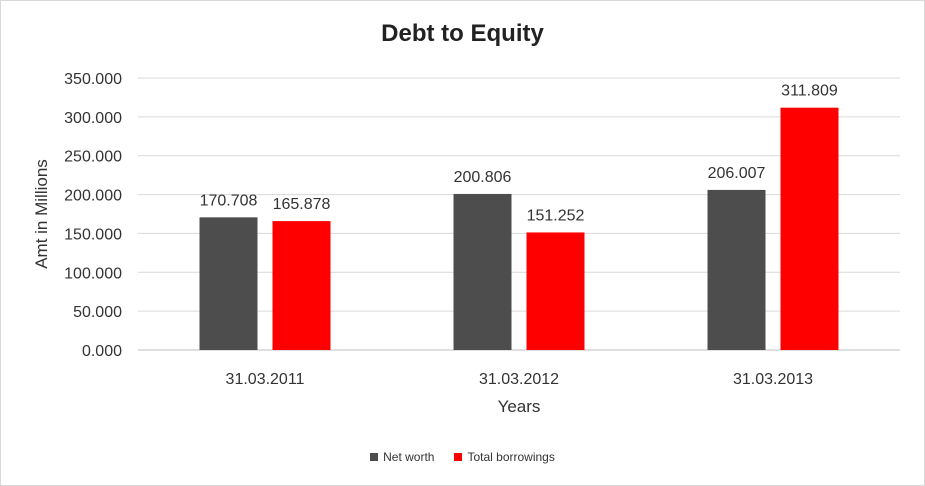 Image resolution: width=925 pixels, height=486 pixels. I want to click on data-label: 206.007, so click(737, 173).